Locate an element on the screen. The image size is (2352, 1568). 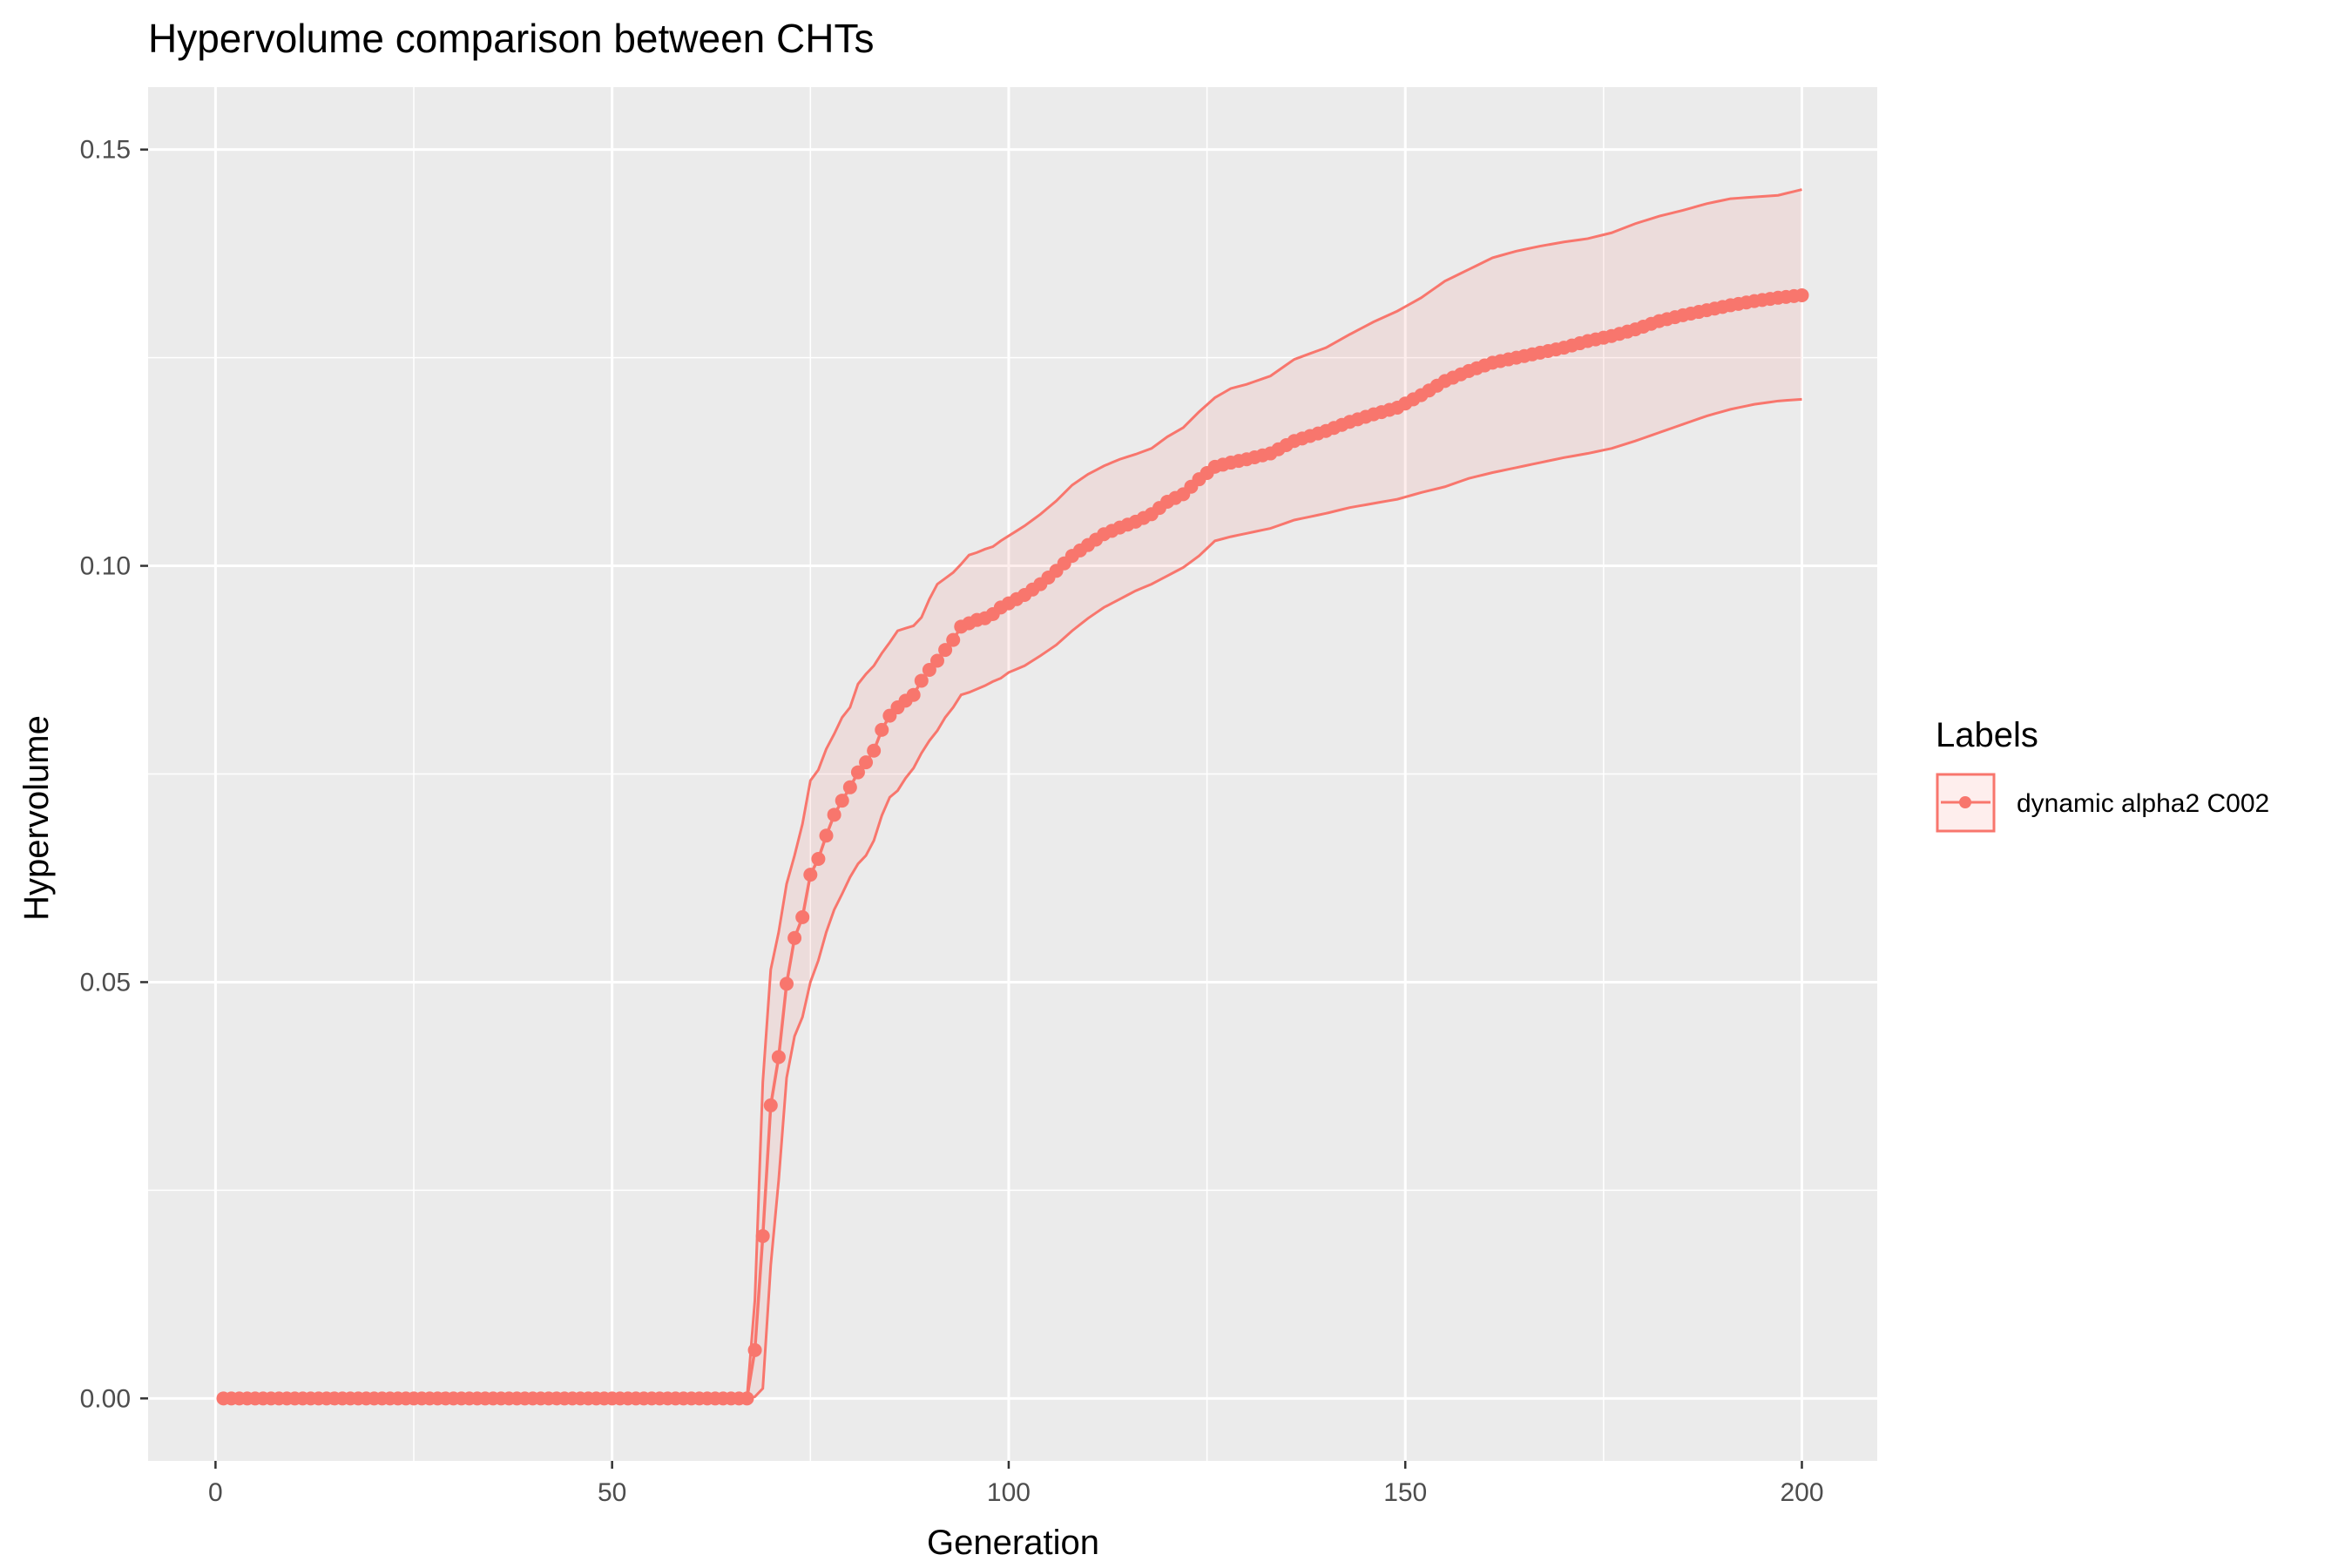
legend-title: Labels is located at coordinates (1987, 735).